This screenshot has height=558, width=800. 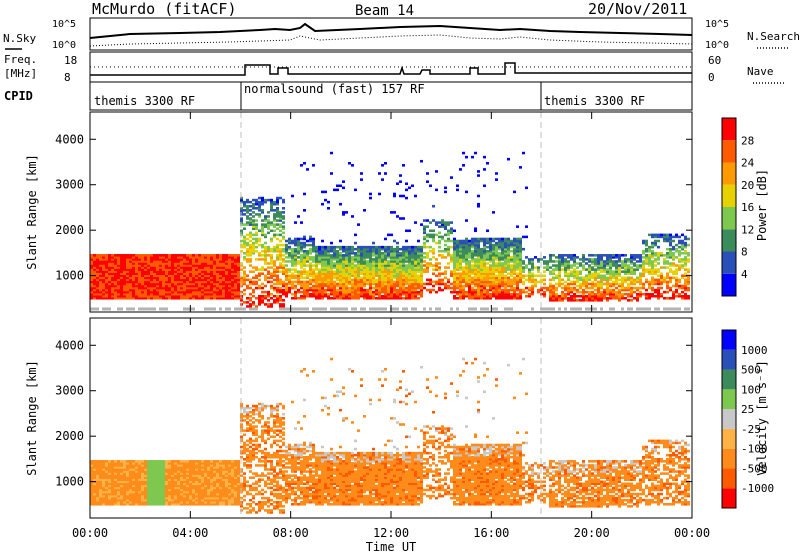 I want to click on freq-unit-label: [MHz], so click(x=20, y=73).